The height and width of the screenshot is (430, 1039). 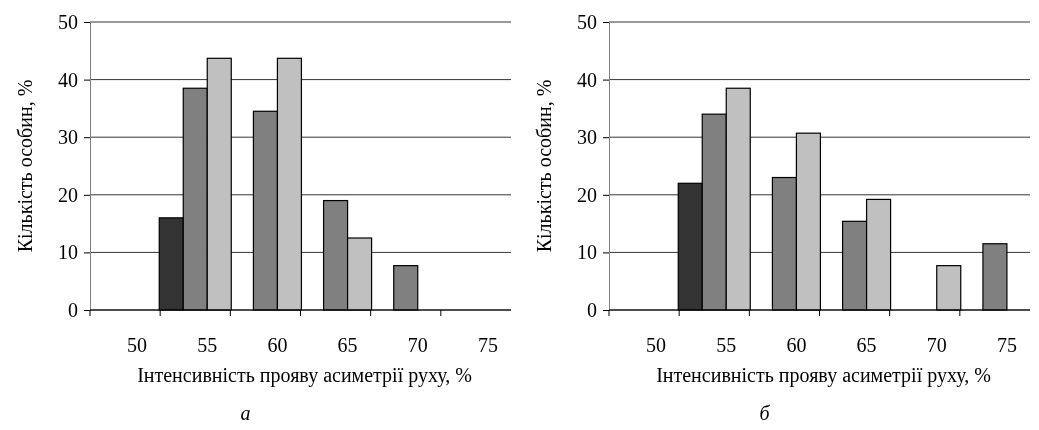 I want to click on text: б, so click(x=765, y=413).